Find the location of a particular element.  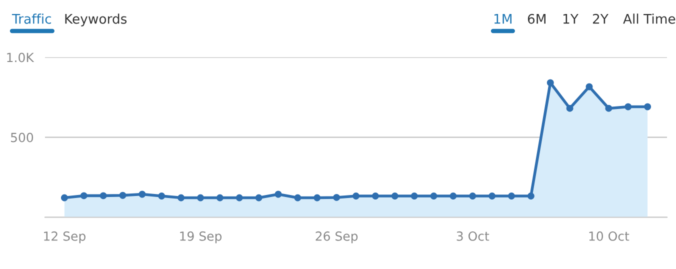

y-tick-label: 1.0K is located at coordinates (20, 57).